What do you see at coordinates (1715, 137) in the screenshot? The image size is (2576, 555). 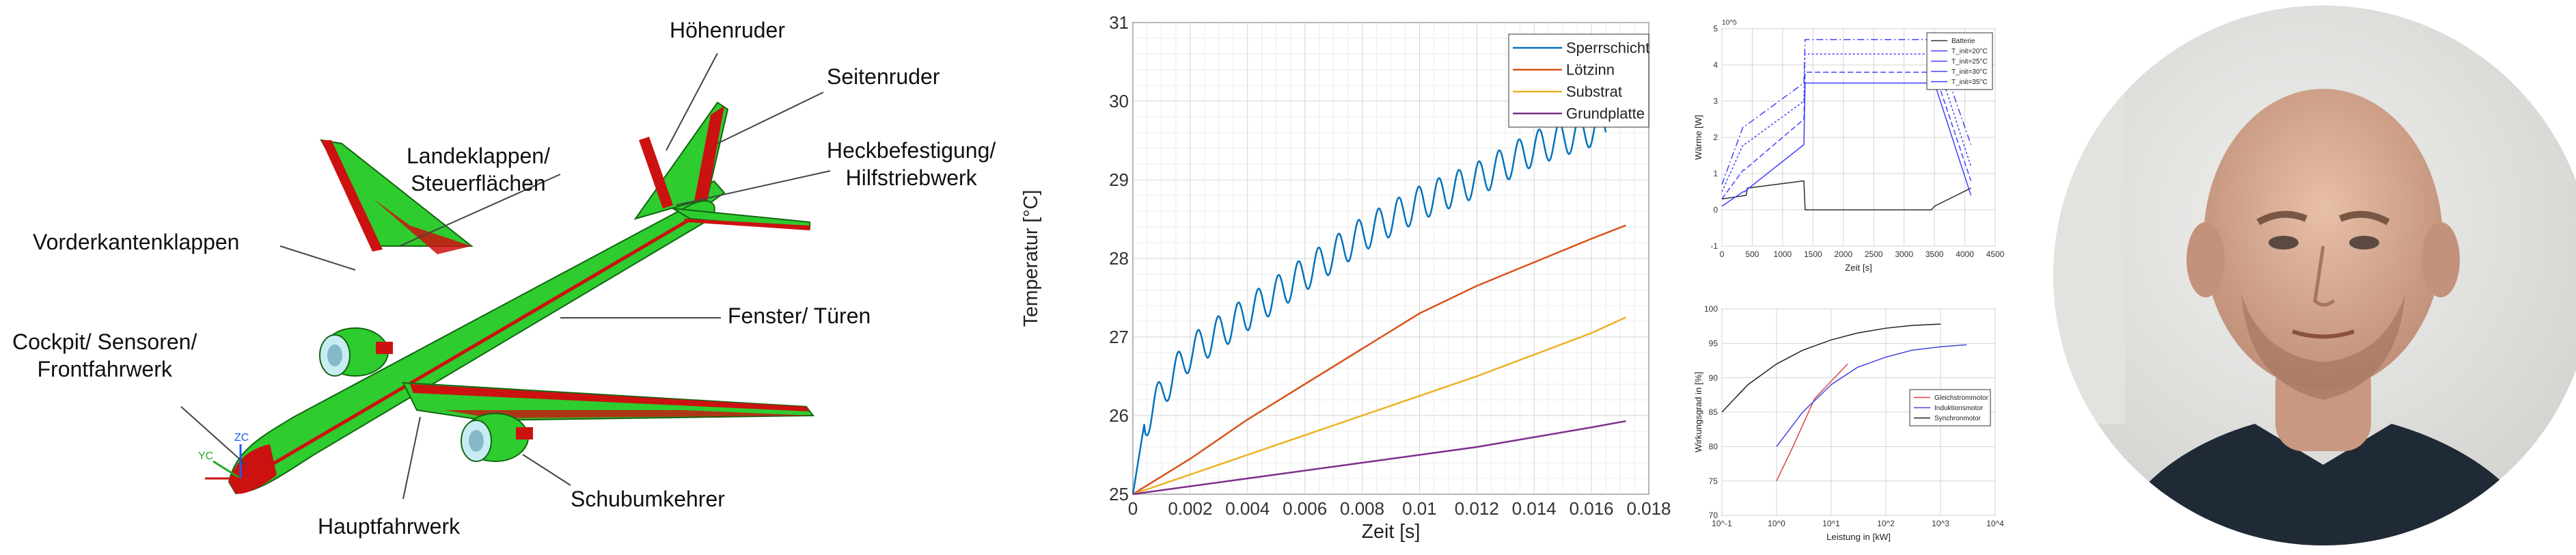 I see `y-tick-label: 2` at bounding box center [1715, 137].